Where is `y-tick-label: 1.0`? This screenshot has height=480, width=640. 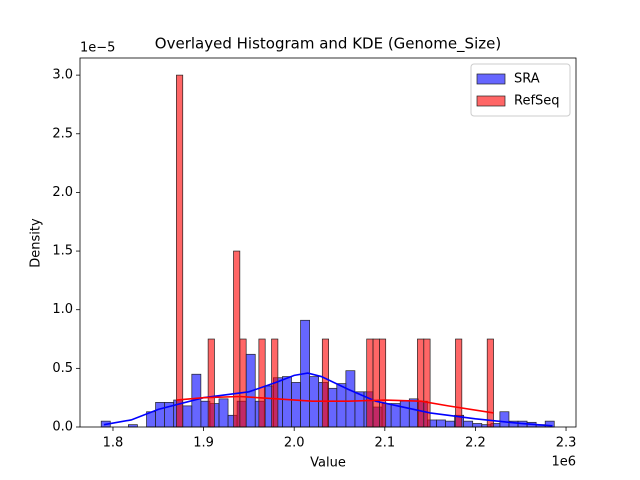
y-tick-label: 1.0 is located at coordinates (62, 309).